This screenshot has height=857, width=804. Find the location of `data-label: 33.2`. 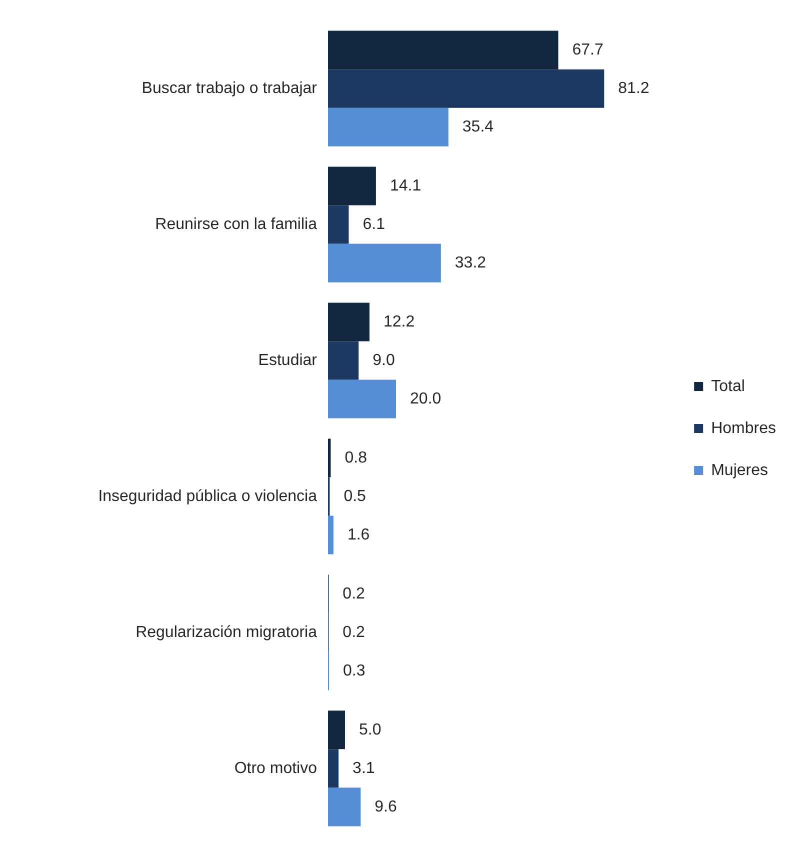

data-label: 33.2 is located at coordinates (470, 263).